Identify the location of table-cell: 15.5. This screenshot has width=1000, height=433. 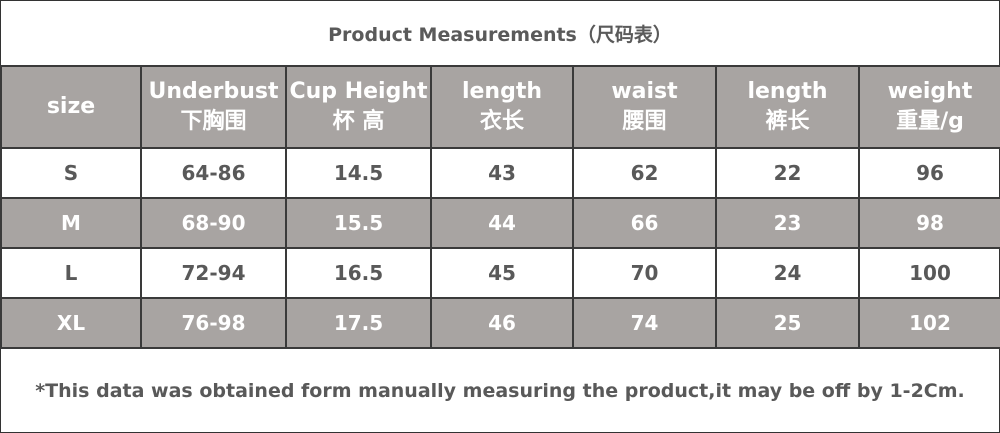
(358, 223).